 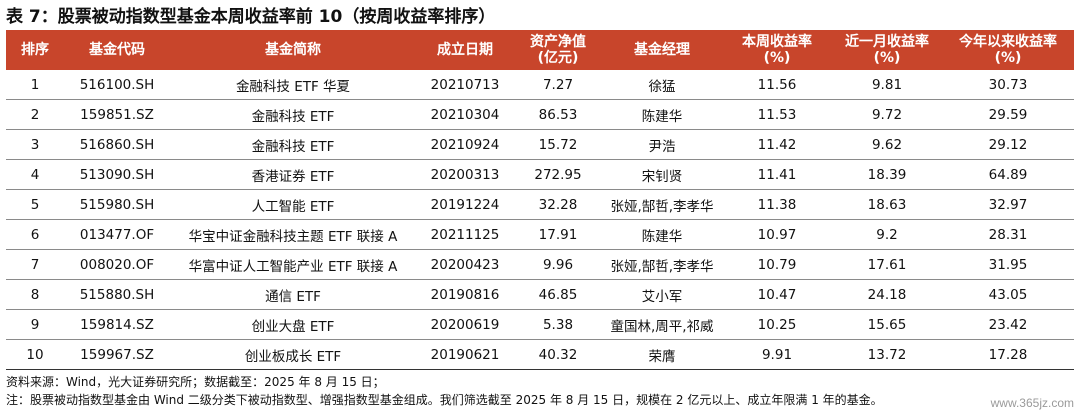 What do you see at coordinates (887, 324) in the screenshot?
I see `cell-monthly-return: 15.65` at bounding box center [887, 324].